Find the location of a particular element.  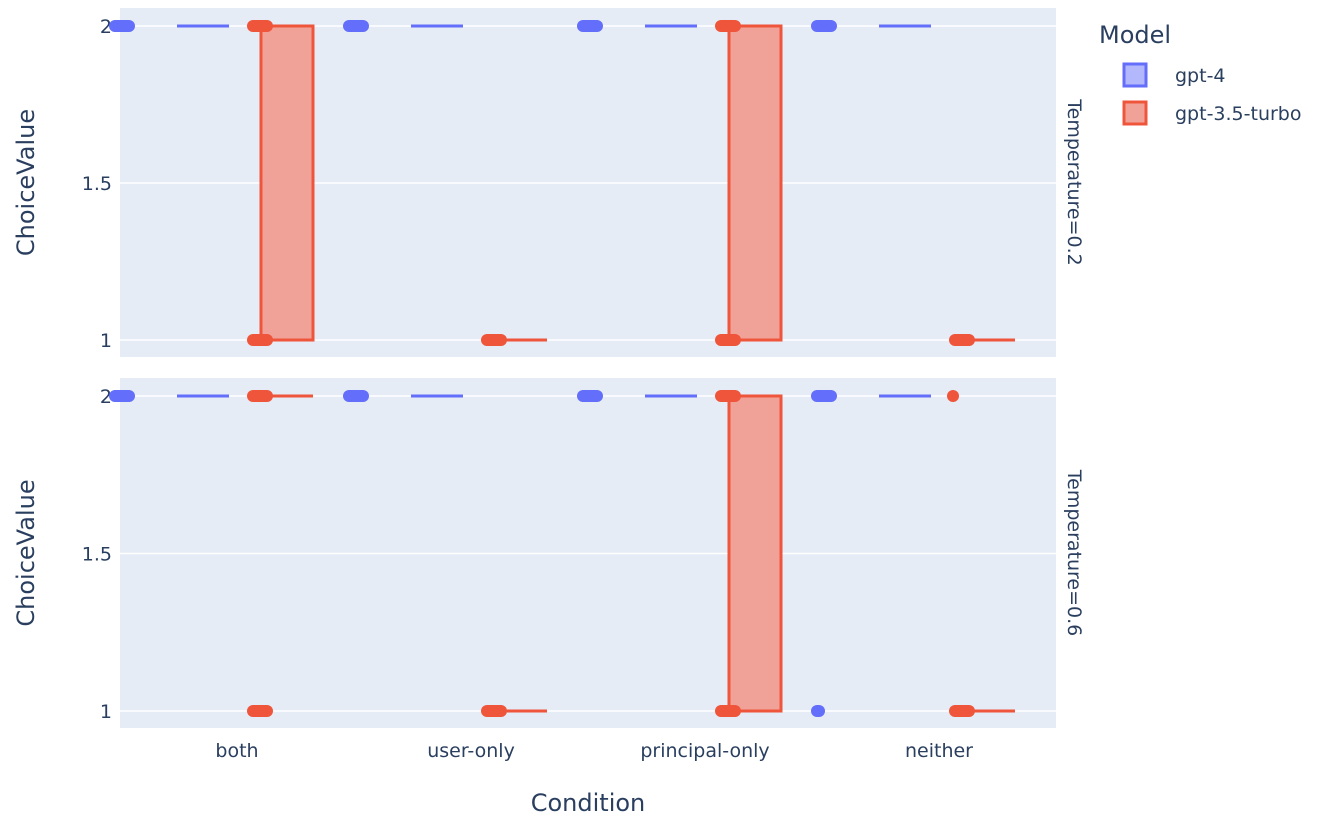

facet-label: Temperature=0.6 is located at coordinates (1074, 553).